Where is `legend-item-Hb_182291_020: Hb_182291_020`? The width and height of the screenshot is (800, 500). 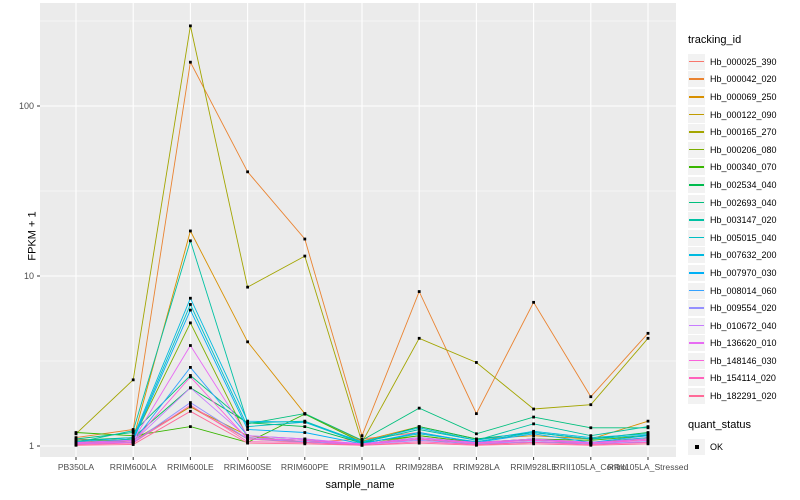
legend-item-Hb_182291_020: Hb_182291_020 is located at coordinates (743, 396).